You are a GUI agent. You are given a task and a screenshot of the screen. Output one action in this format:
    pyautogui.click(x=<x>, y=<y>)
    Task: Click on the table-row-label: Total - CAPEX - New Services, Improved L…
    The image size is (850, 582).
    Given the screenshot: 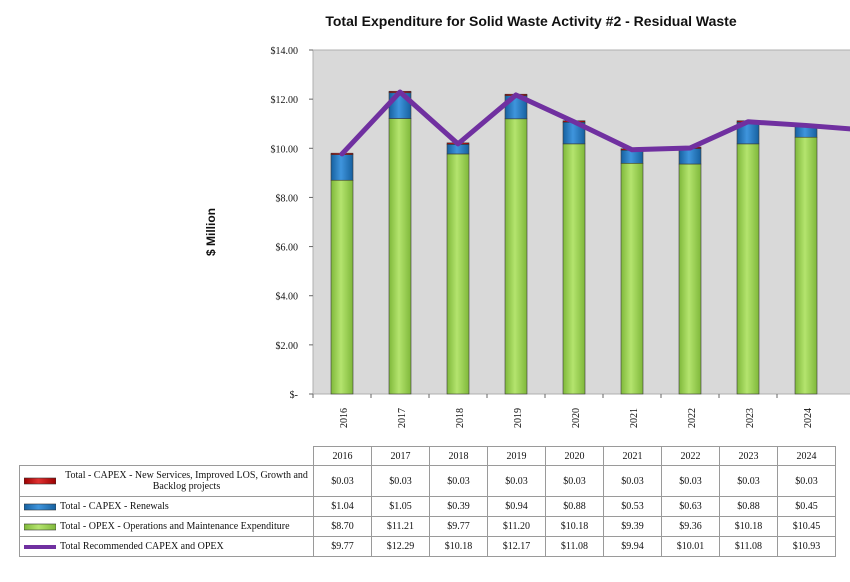 What is the action you would take?
    pyautogui.click(x=166, y=481)
    